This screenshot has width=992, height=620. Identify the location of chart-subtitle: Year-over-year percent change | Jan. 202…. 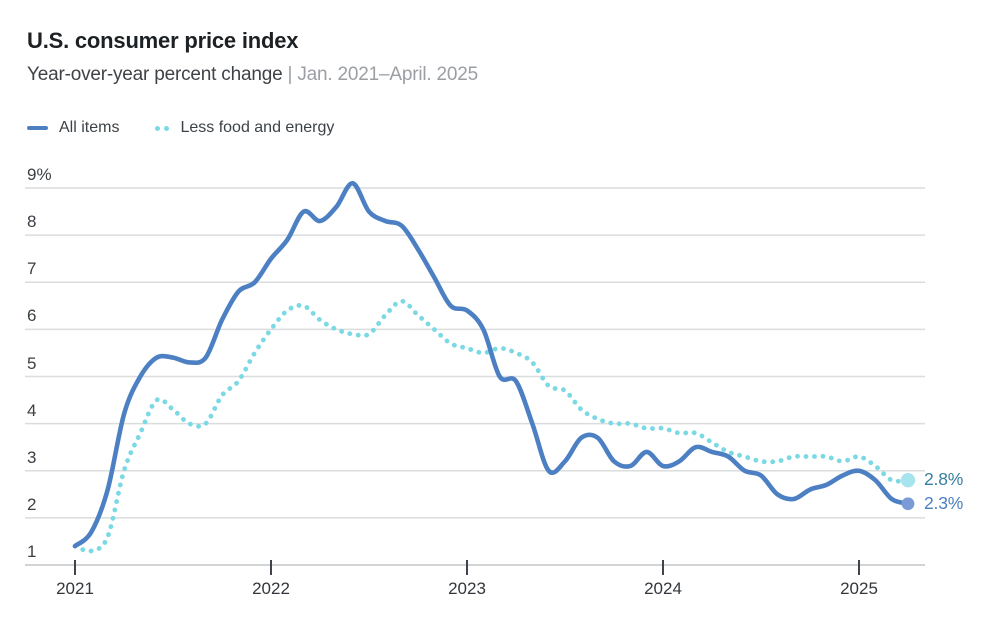
(252, 75).